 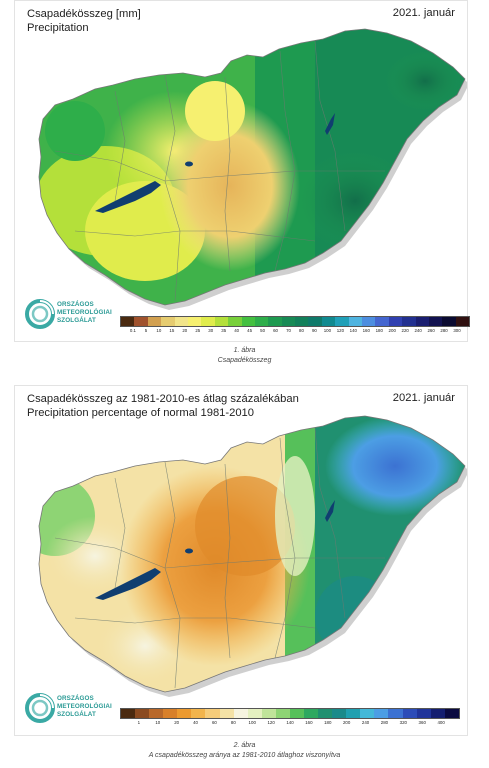 What do you see at coordinates (84, 312) in the screenshot?
I see `logo-text: ORSZÁGOS METEOROLÓGIAI SZOLGÁLAT` at bounding box center [84, 312].